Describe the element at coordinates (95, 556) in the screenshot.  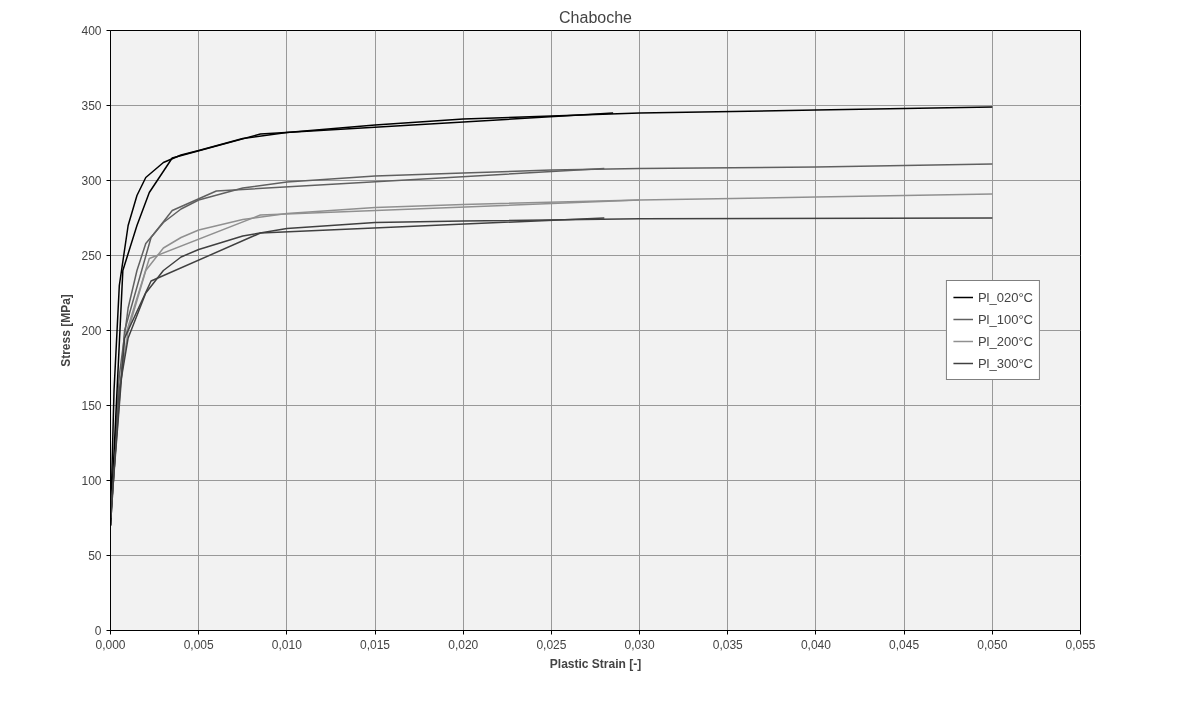
I see `y-tick-label: 50` at that location.